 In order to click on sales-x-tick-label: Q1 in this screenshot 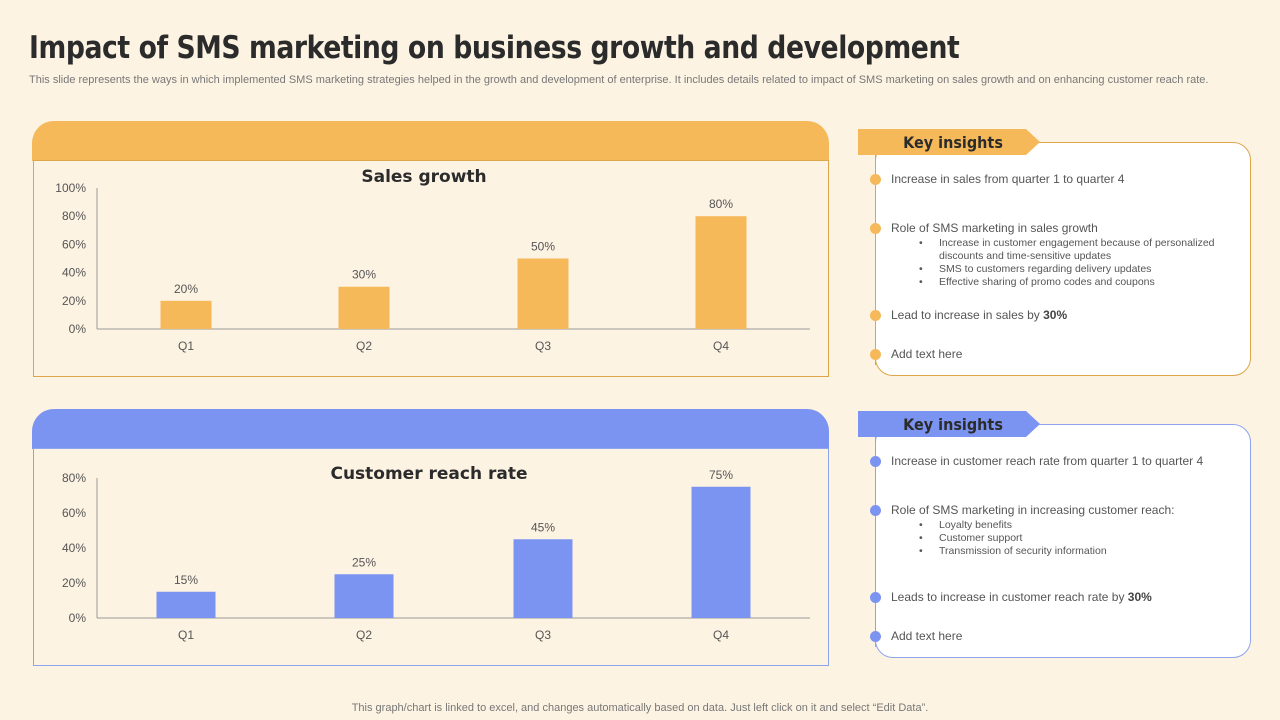, I will do `click(186, 346)`.